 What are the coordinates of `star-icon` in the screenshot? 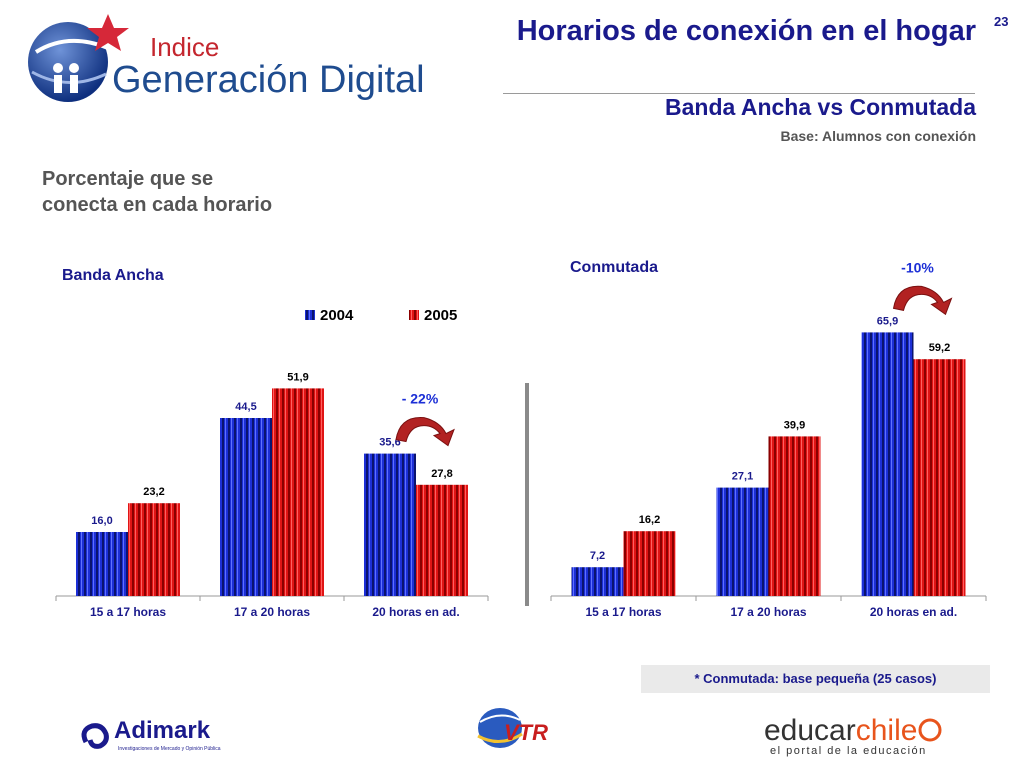 It's located at (108, 32).